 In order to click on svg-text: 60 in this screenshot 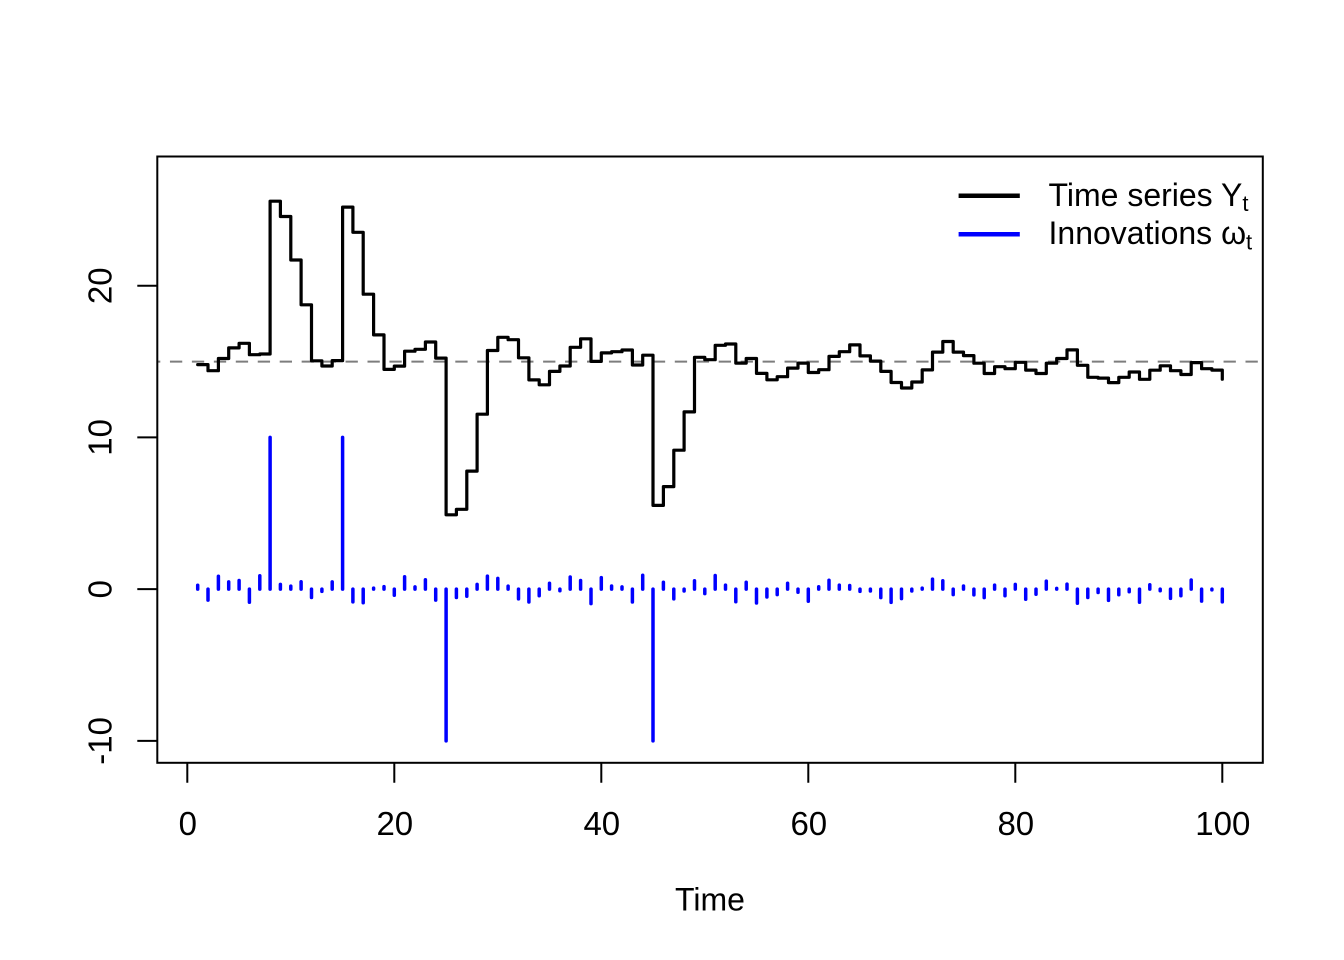, I will do `click(808, 823)`.